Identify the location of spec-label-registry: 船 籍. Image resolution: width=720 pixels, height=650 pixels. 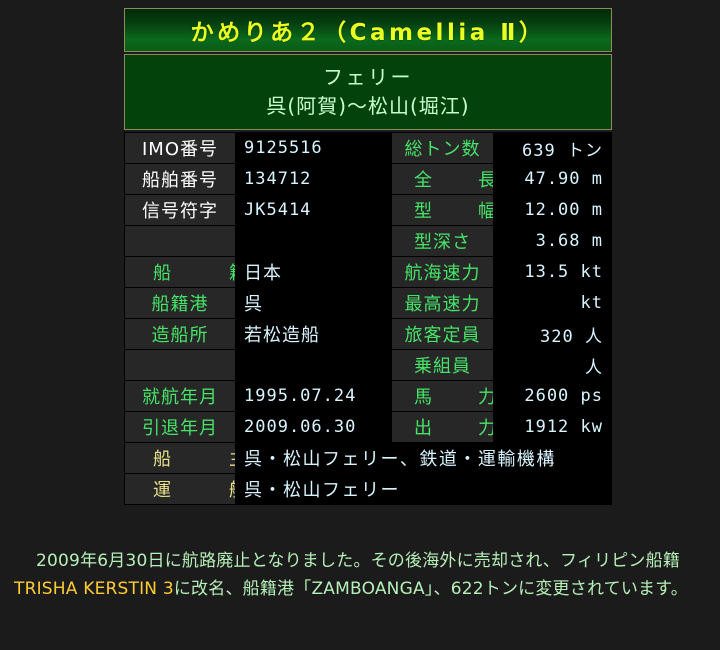
(180, 272).